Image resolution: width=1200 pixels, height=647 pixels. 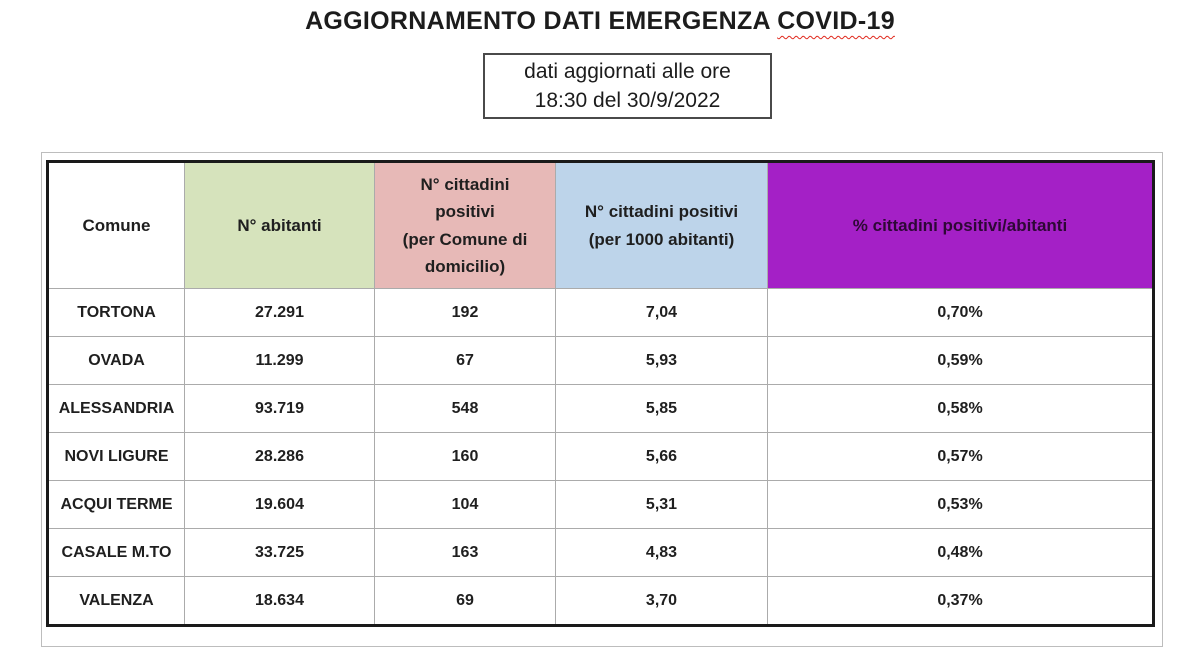 What do you see at coordinates (116, 456) in the screenshot?
I see `cell-comune: NOVI LIGURE` at bounding box center [116, 456].